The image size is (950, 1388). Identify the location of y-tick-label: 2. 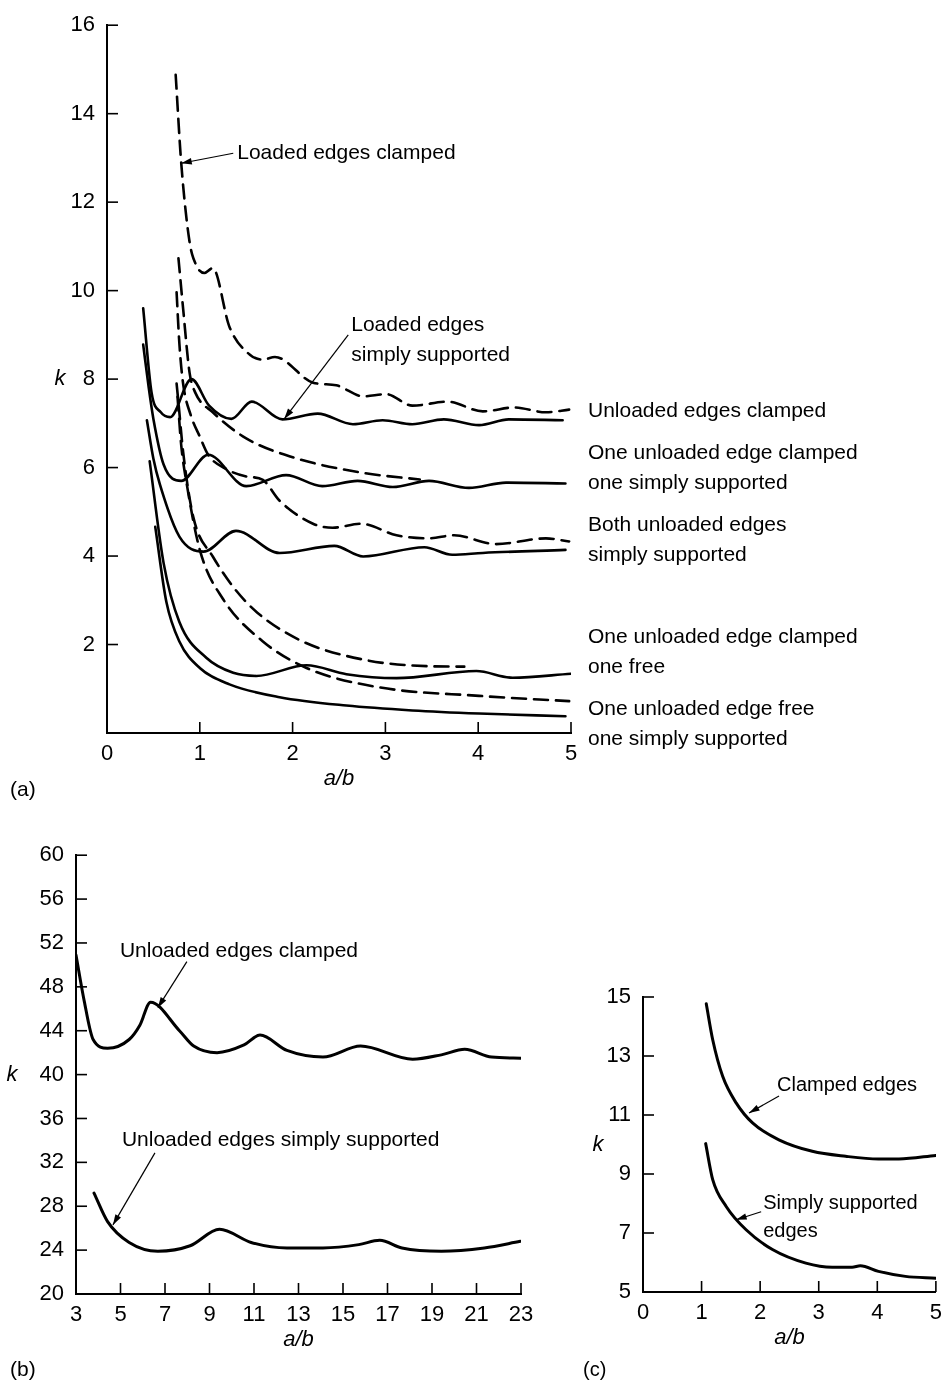
(88, 643).